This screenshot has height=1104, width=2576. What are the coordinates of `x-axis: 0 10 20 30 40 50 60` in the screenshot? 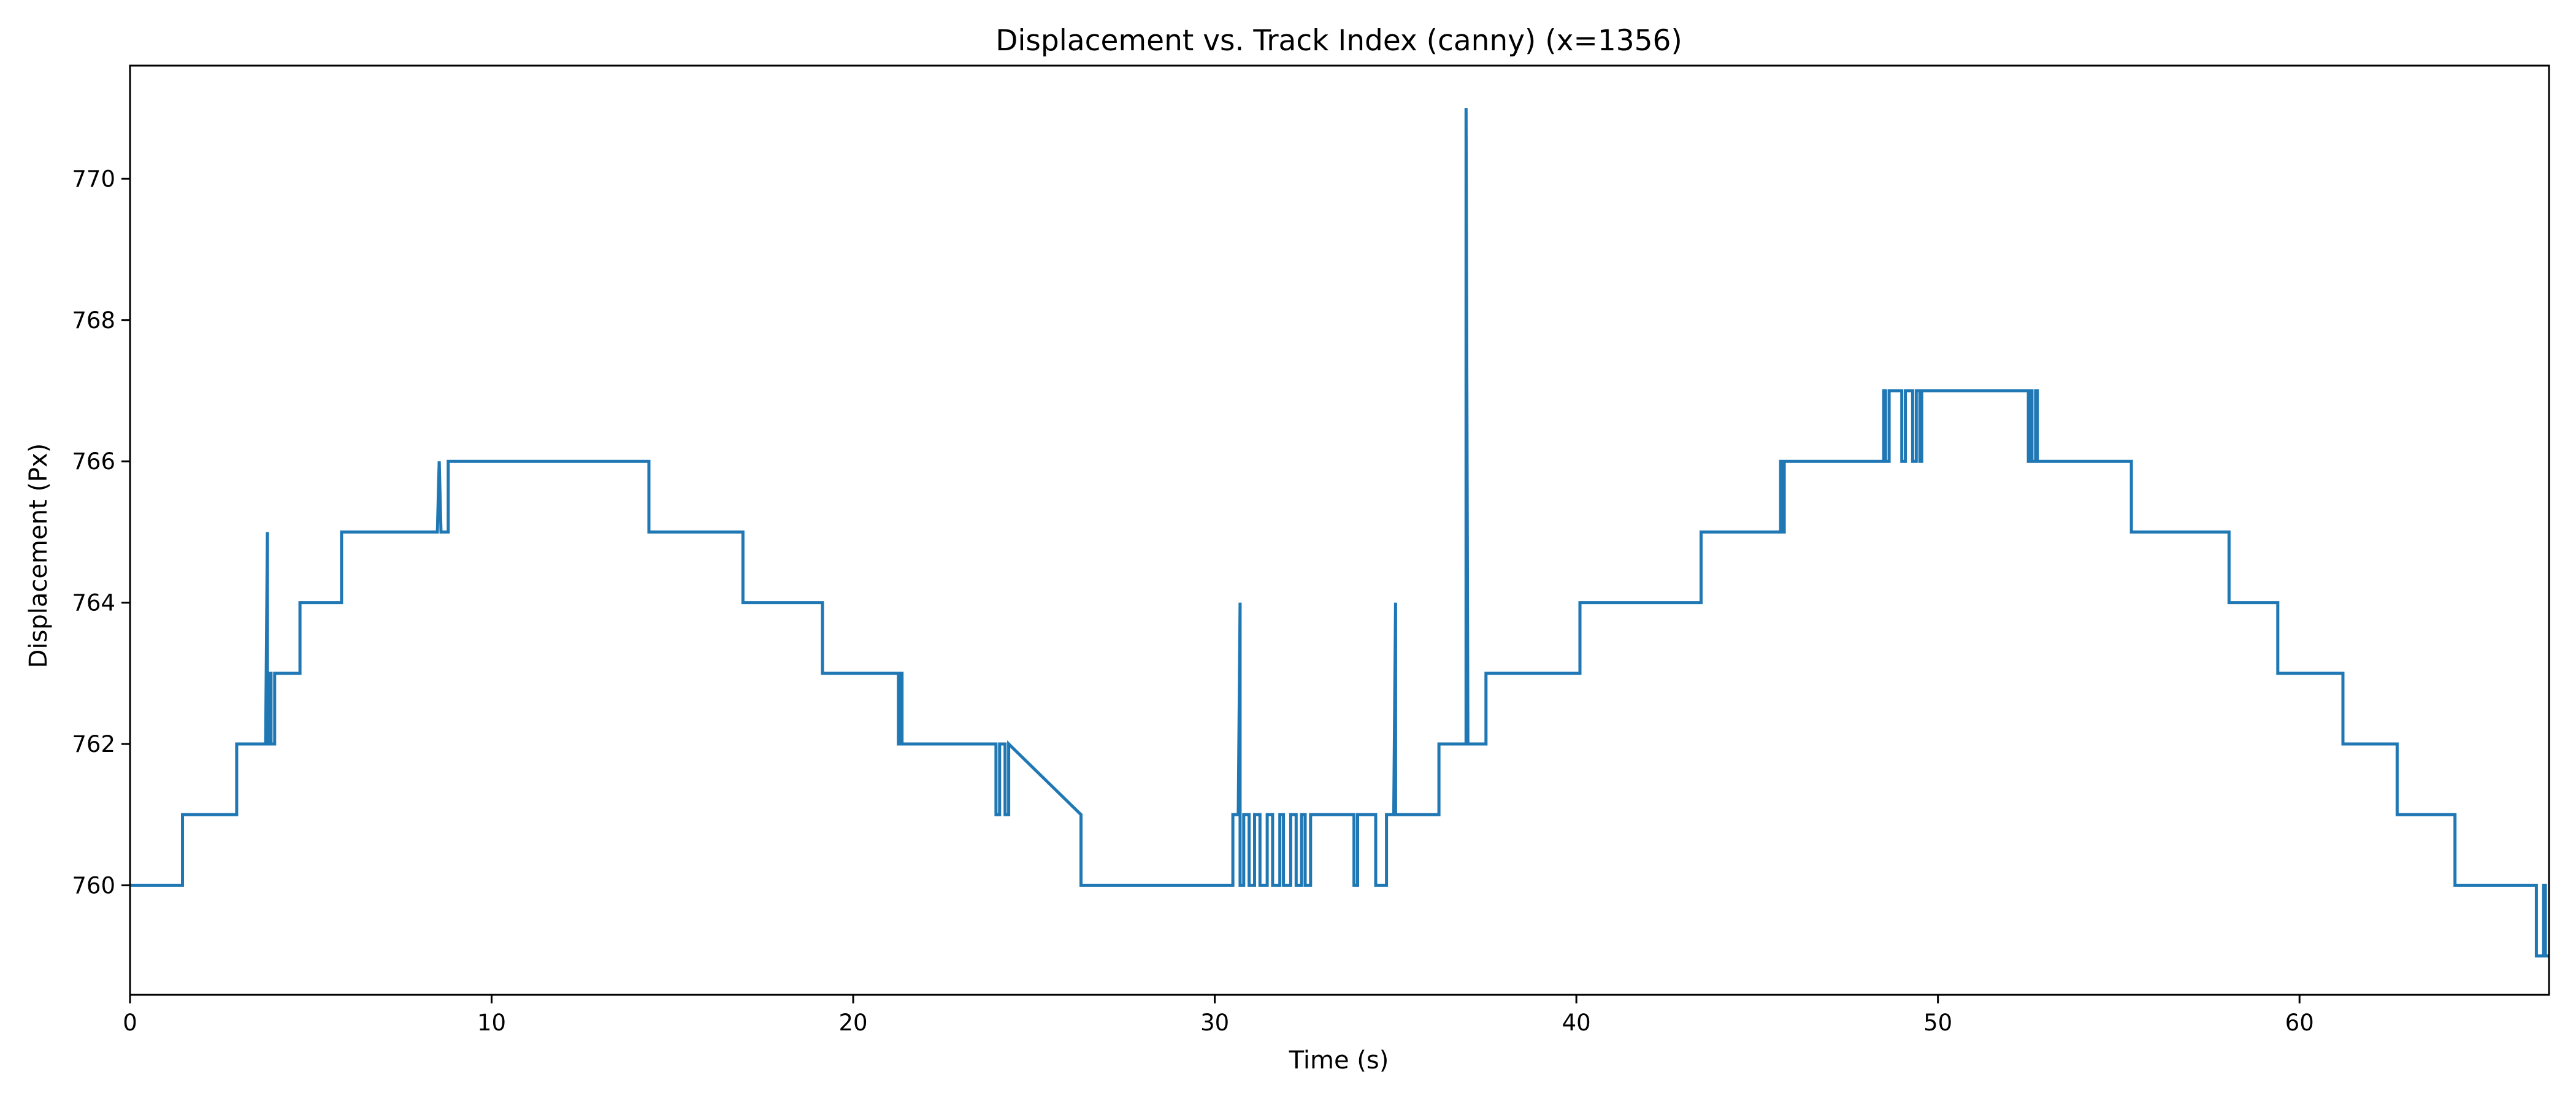 It's located at (1218, 1015).